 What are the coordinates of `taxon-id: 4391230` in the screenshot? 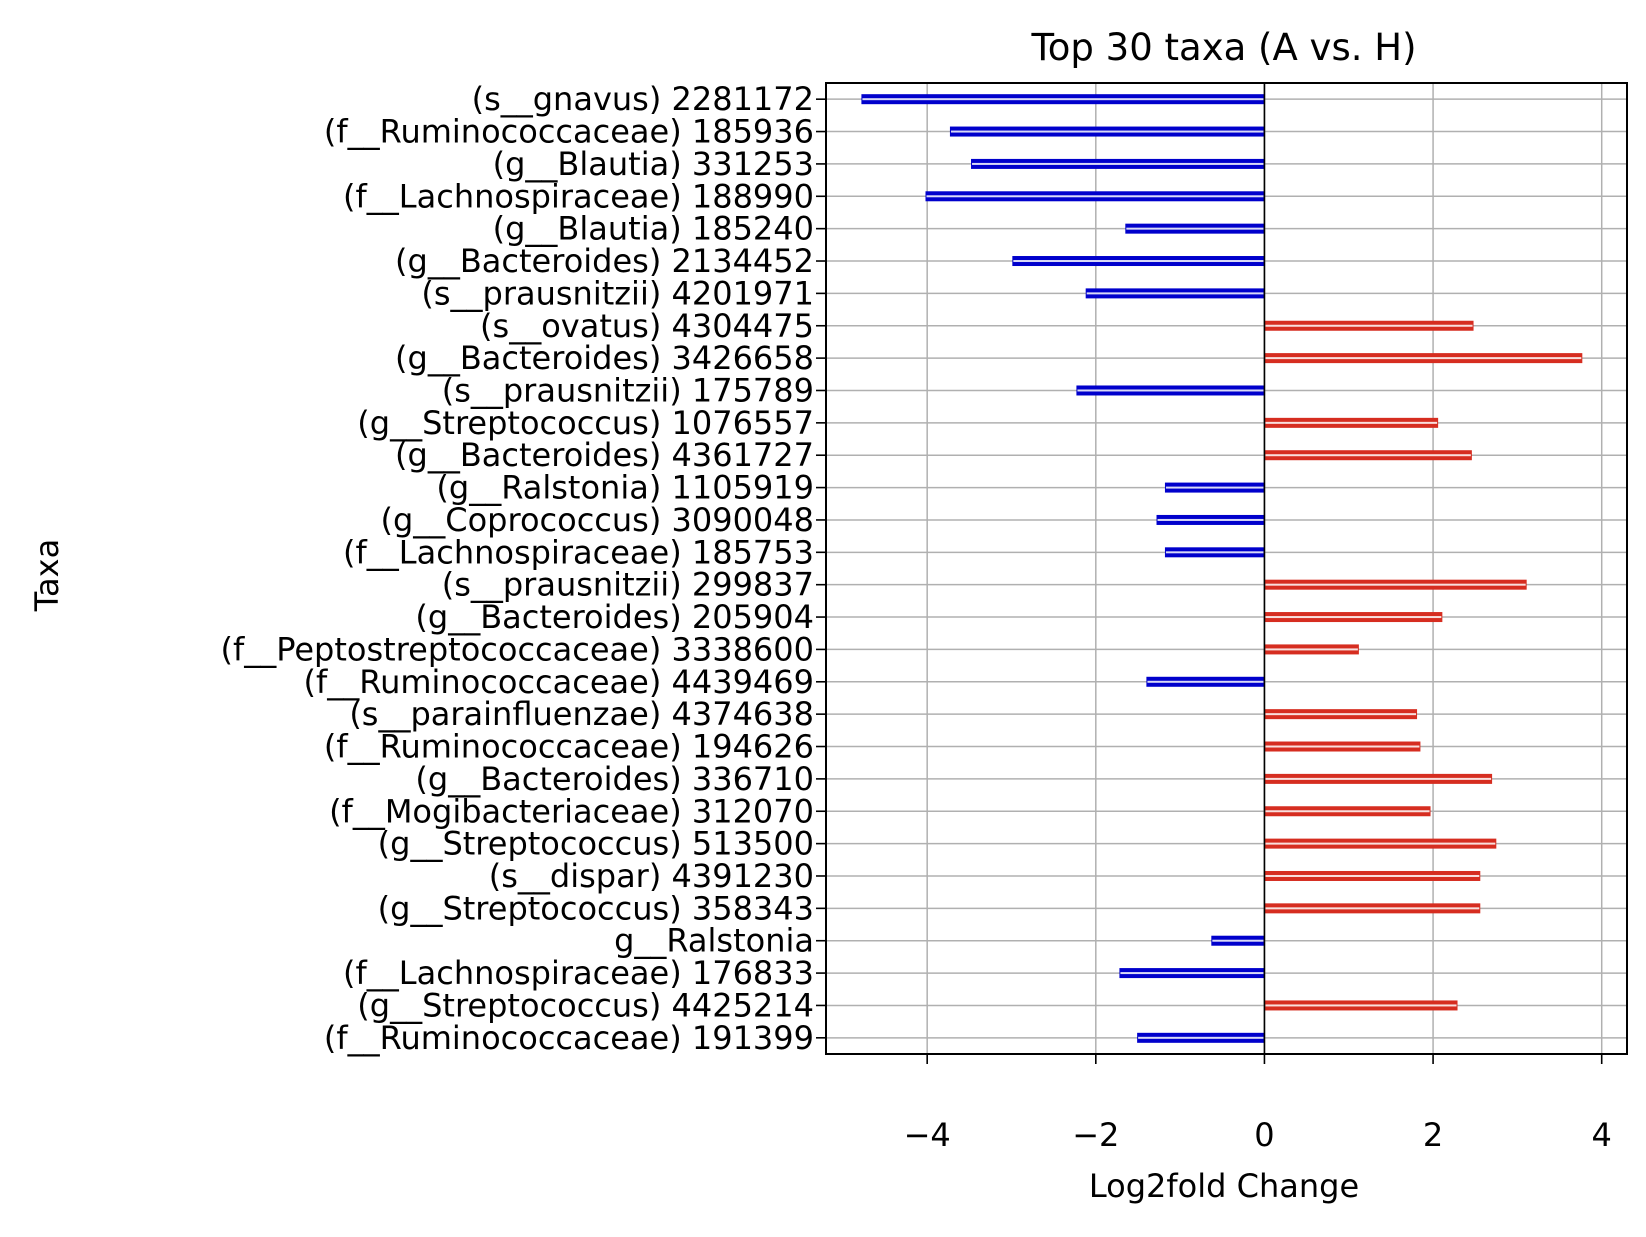 It's located at (742, 876).